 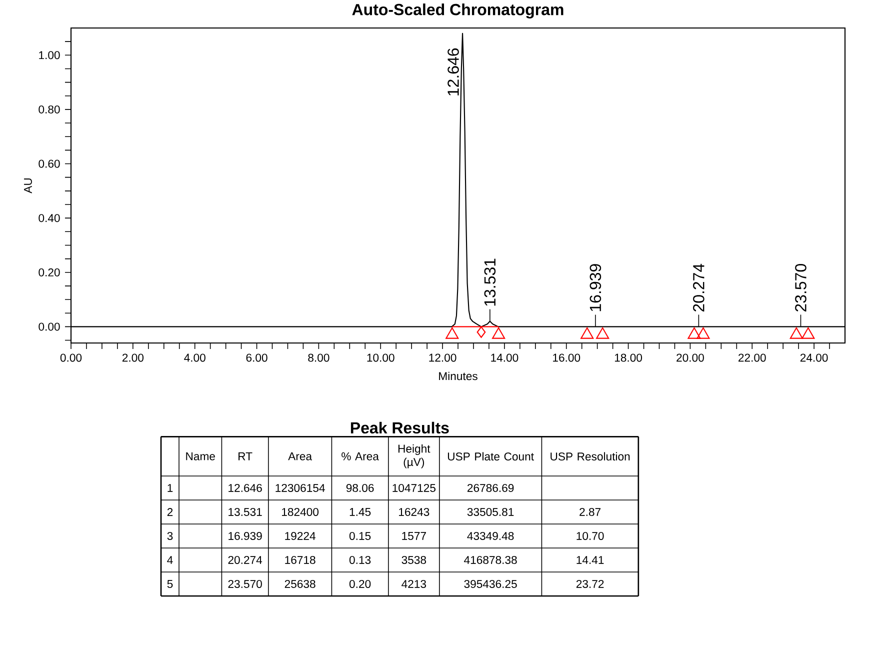 What do you see at coordinates (245, 584) in the screenshot?
I see `text: 23.570` at bounding box center [245, 584].